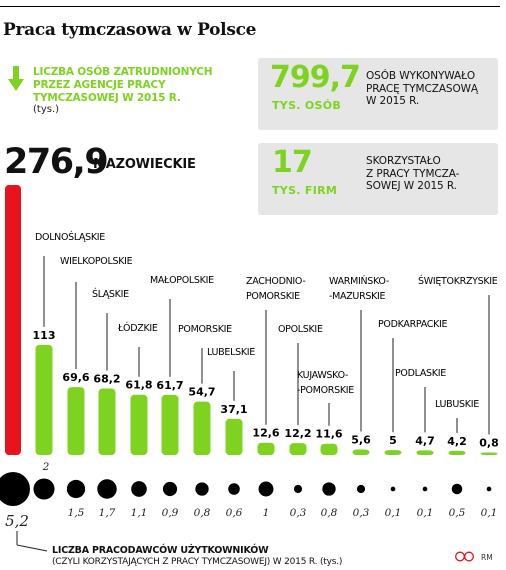 The width and height of the screenshot is (506, 570). What do you see at coordinates (457, 441) in the screenshot?
I see `bar-value: 4,2` at bounding box center [457, 441].